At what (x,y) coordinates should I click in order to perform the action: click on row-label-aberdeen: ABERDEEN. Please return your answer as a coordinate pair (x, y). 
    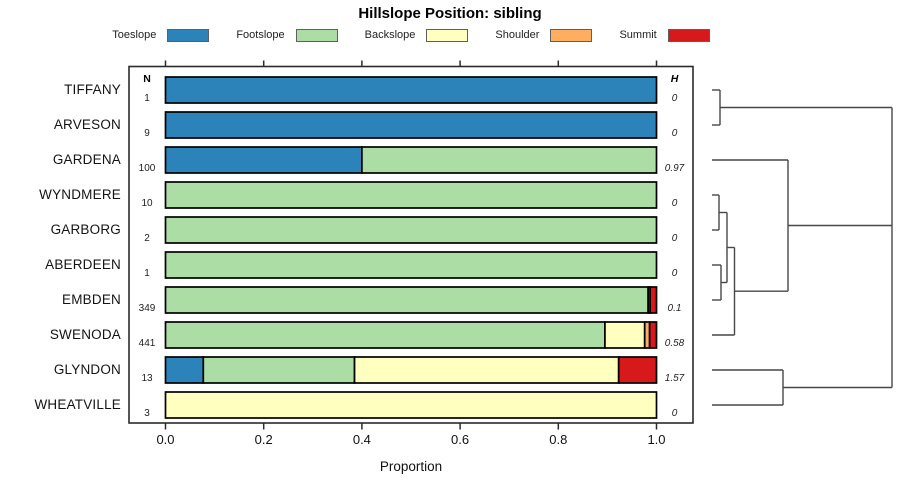
    Looking at the image, I should click on (83, 264).